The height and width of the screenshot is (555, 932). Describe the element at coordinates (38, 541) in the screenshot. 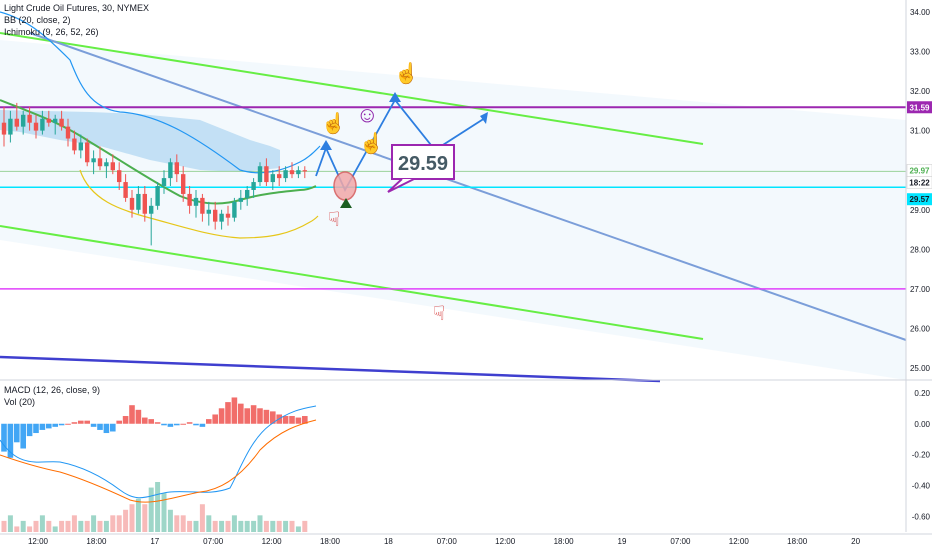

I see `time-axis-label: 12:00` at that location.